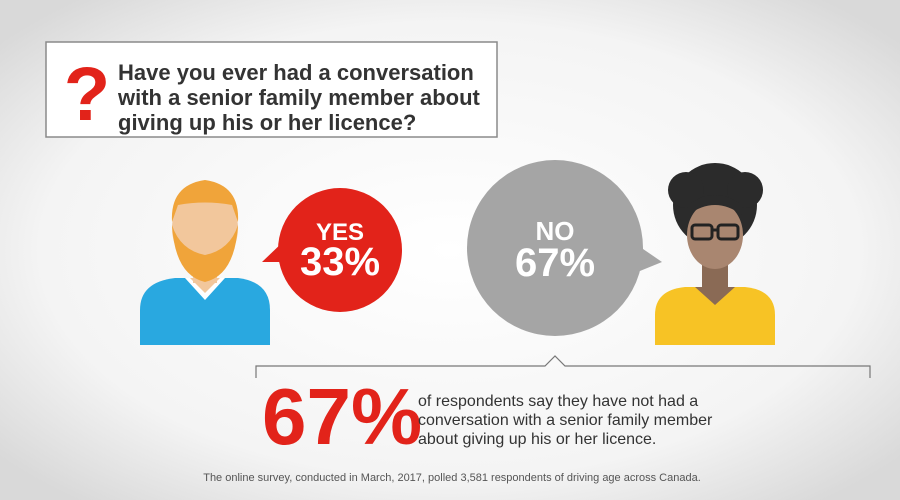 This screenshot has width=900, height=500. Describe the element at coordinates (555, 263) in the screenshot. I see `answer-value: 67%` at that location.